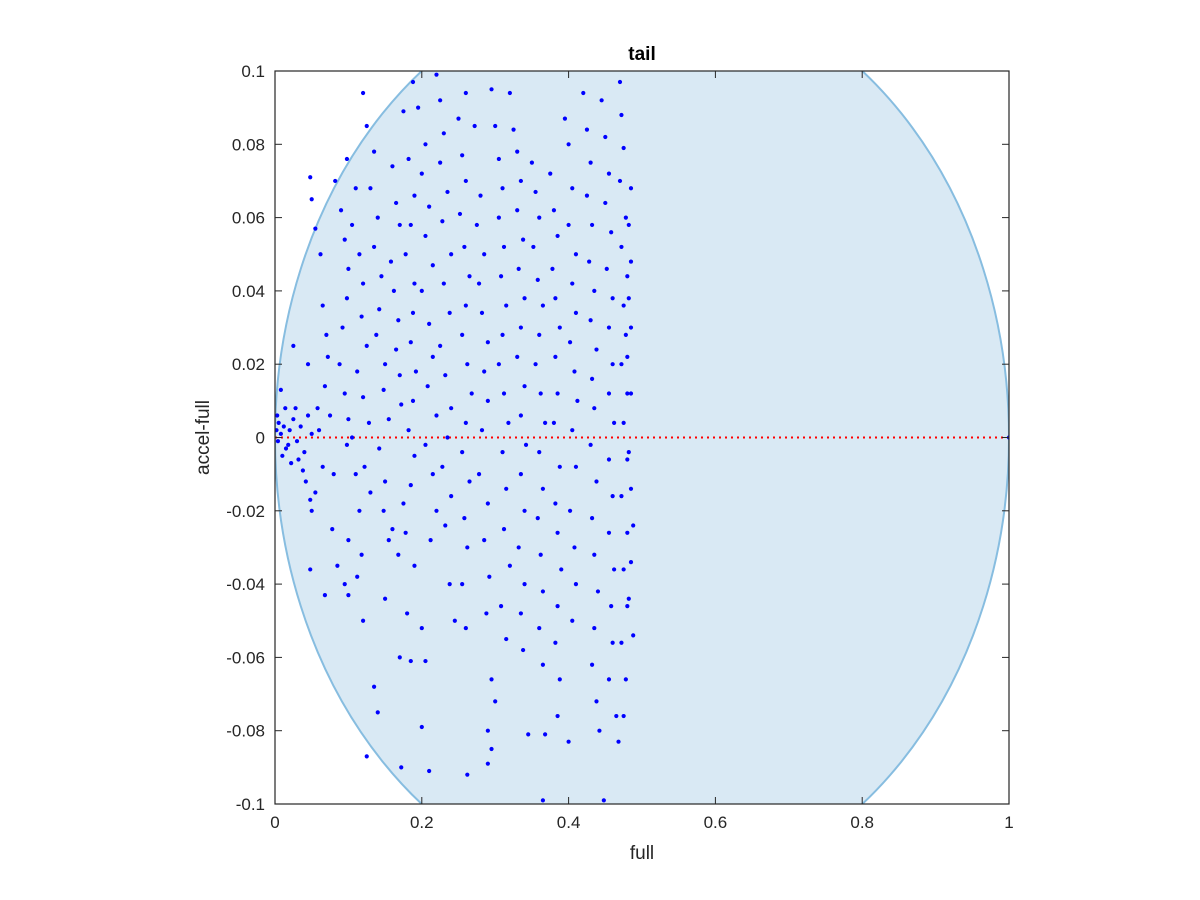  I want to click on x-tick-label: 0, so click(274, 822).